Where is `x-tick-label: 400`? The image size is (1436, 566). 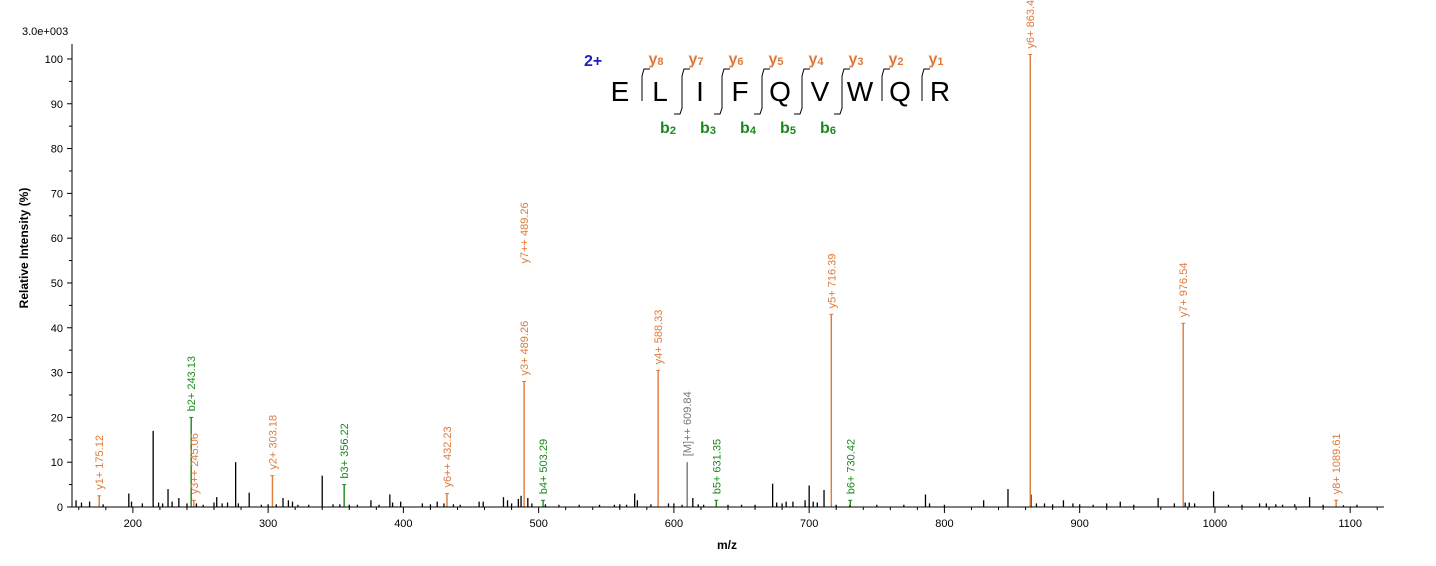 x-tick-label: 400 is located at coordinates (403, 524).